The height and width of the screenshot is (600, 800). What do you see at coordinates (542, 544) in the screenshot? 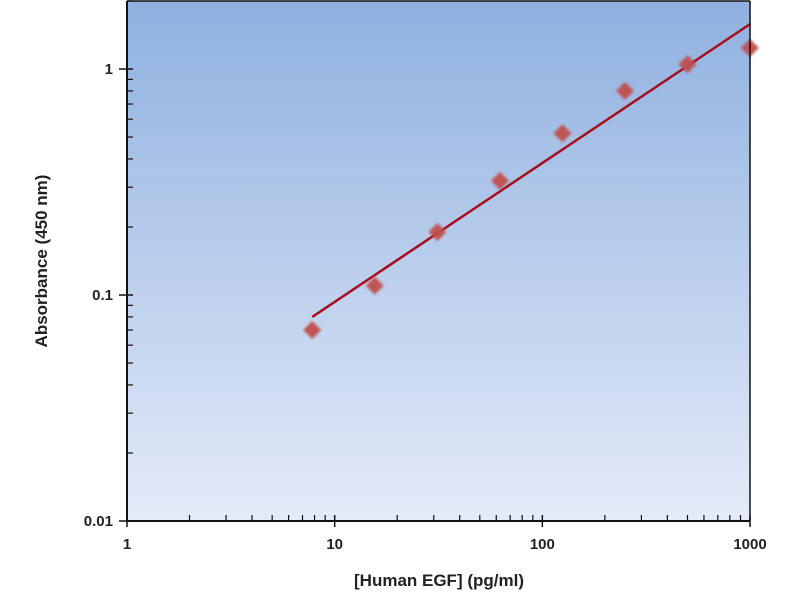
I see `x-tick-label: 100` at bounding box center [542, 544].